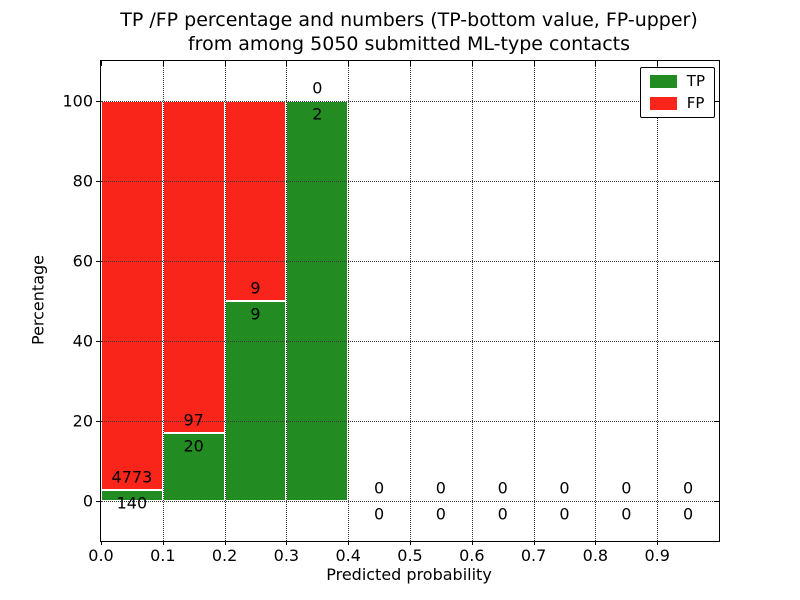  I want to click on legend-item-fp: FP, so click(677, 103).